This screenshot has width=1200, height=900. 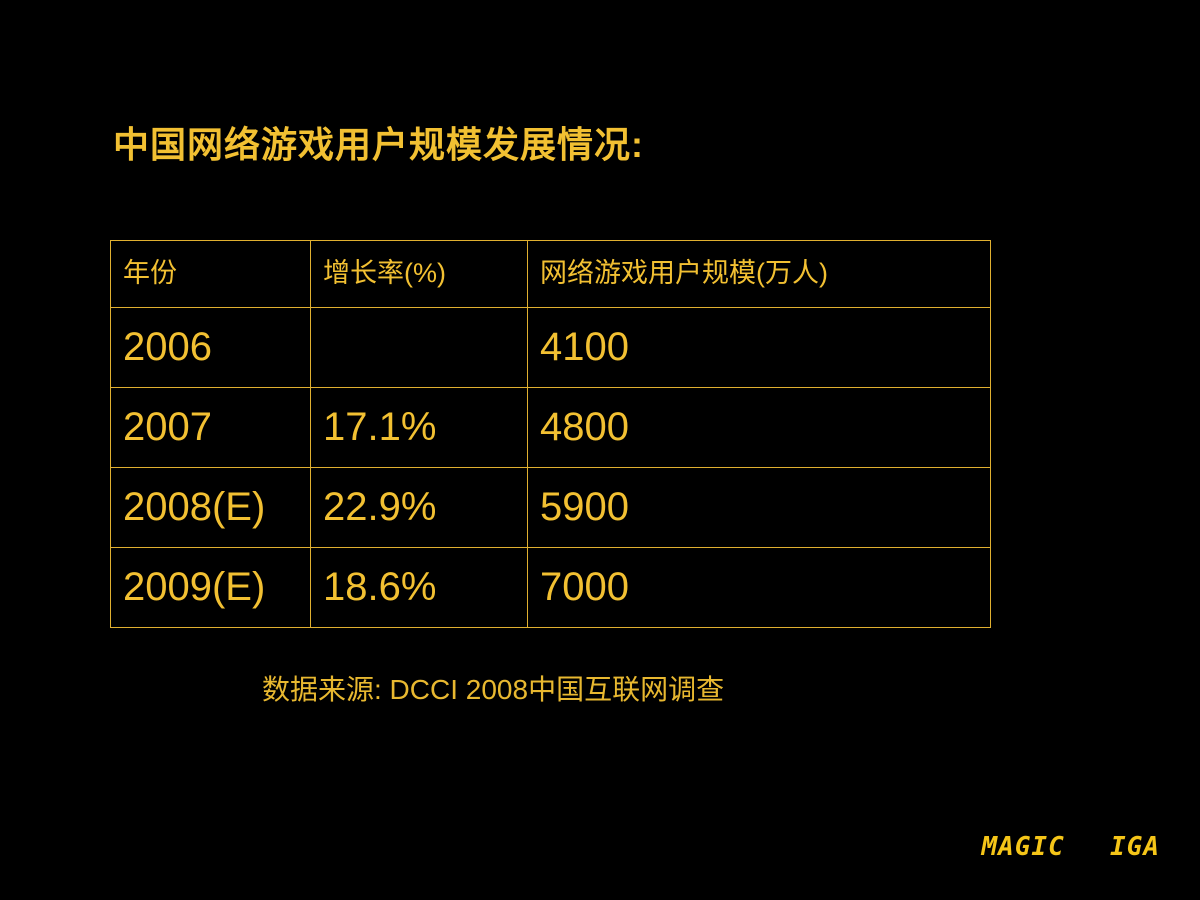 What do you see at coordinates (419, 587) in the screenshot?
I see `cell-growth-rate: 18.6%` at bounding box center [419, 587].